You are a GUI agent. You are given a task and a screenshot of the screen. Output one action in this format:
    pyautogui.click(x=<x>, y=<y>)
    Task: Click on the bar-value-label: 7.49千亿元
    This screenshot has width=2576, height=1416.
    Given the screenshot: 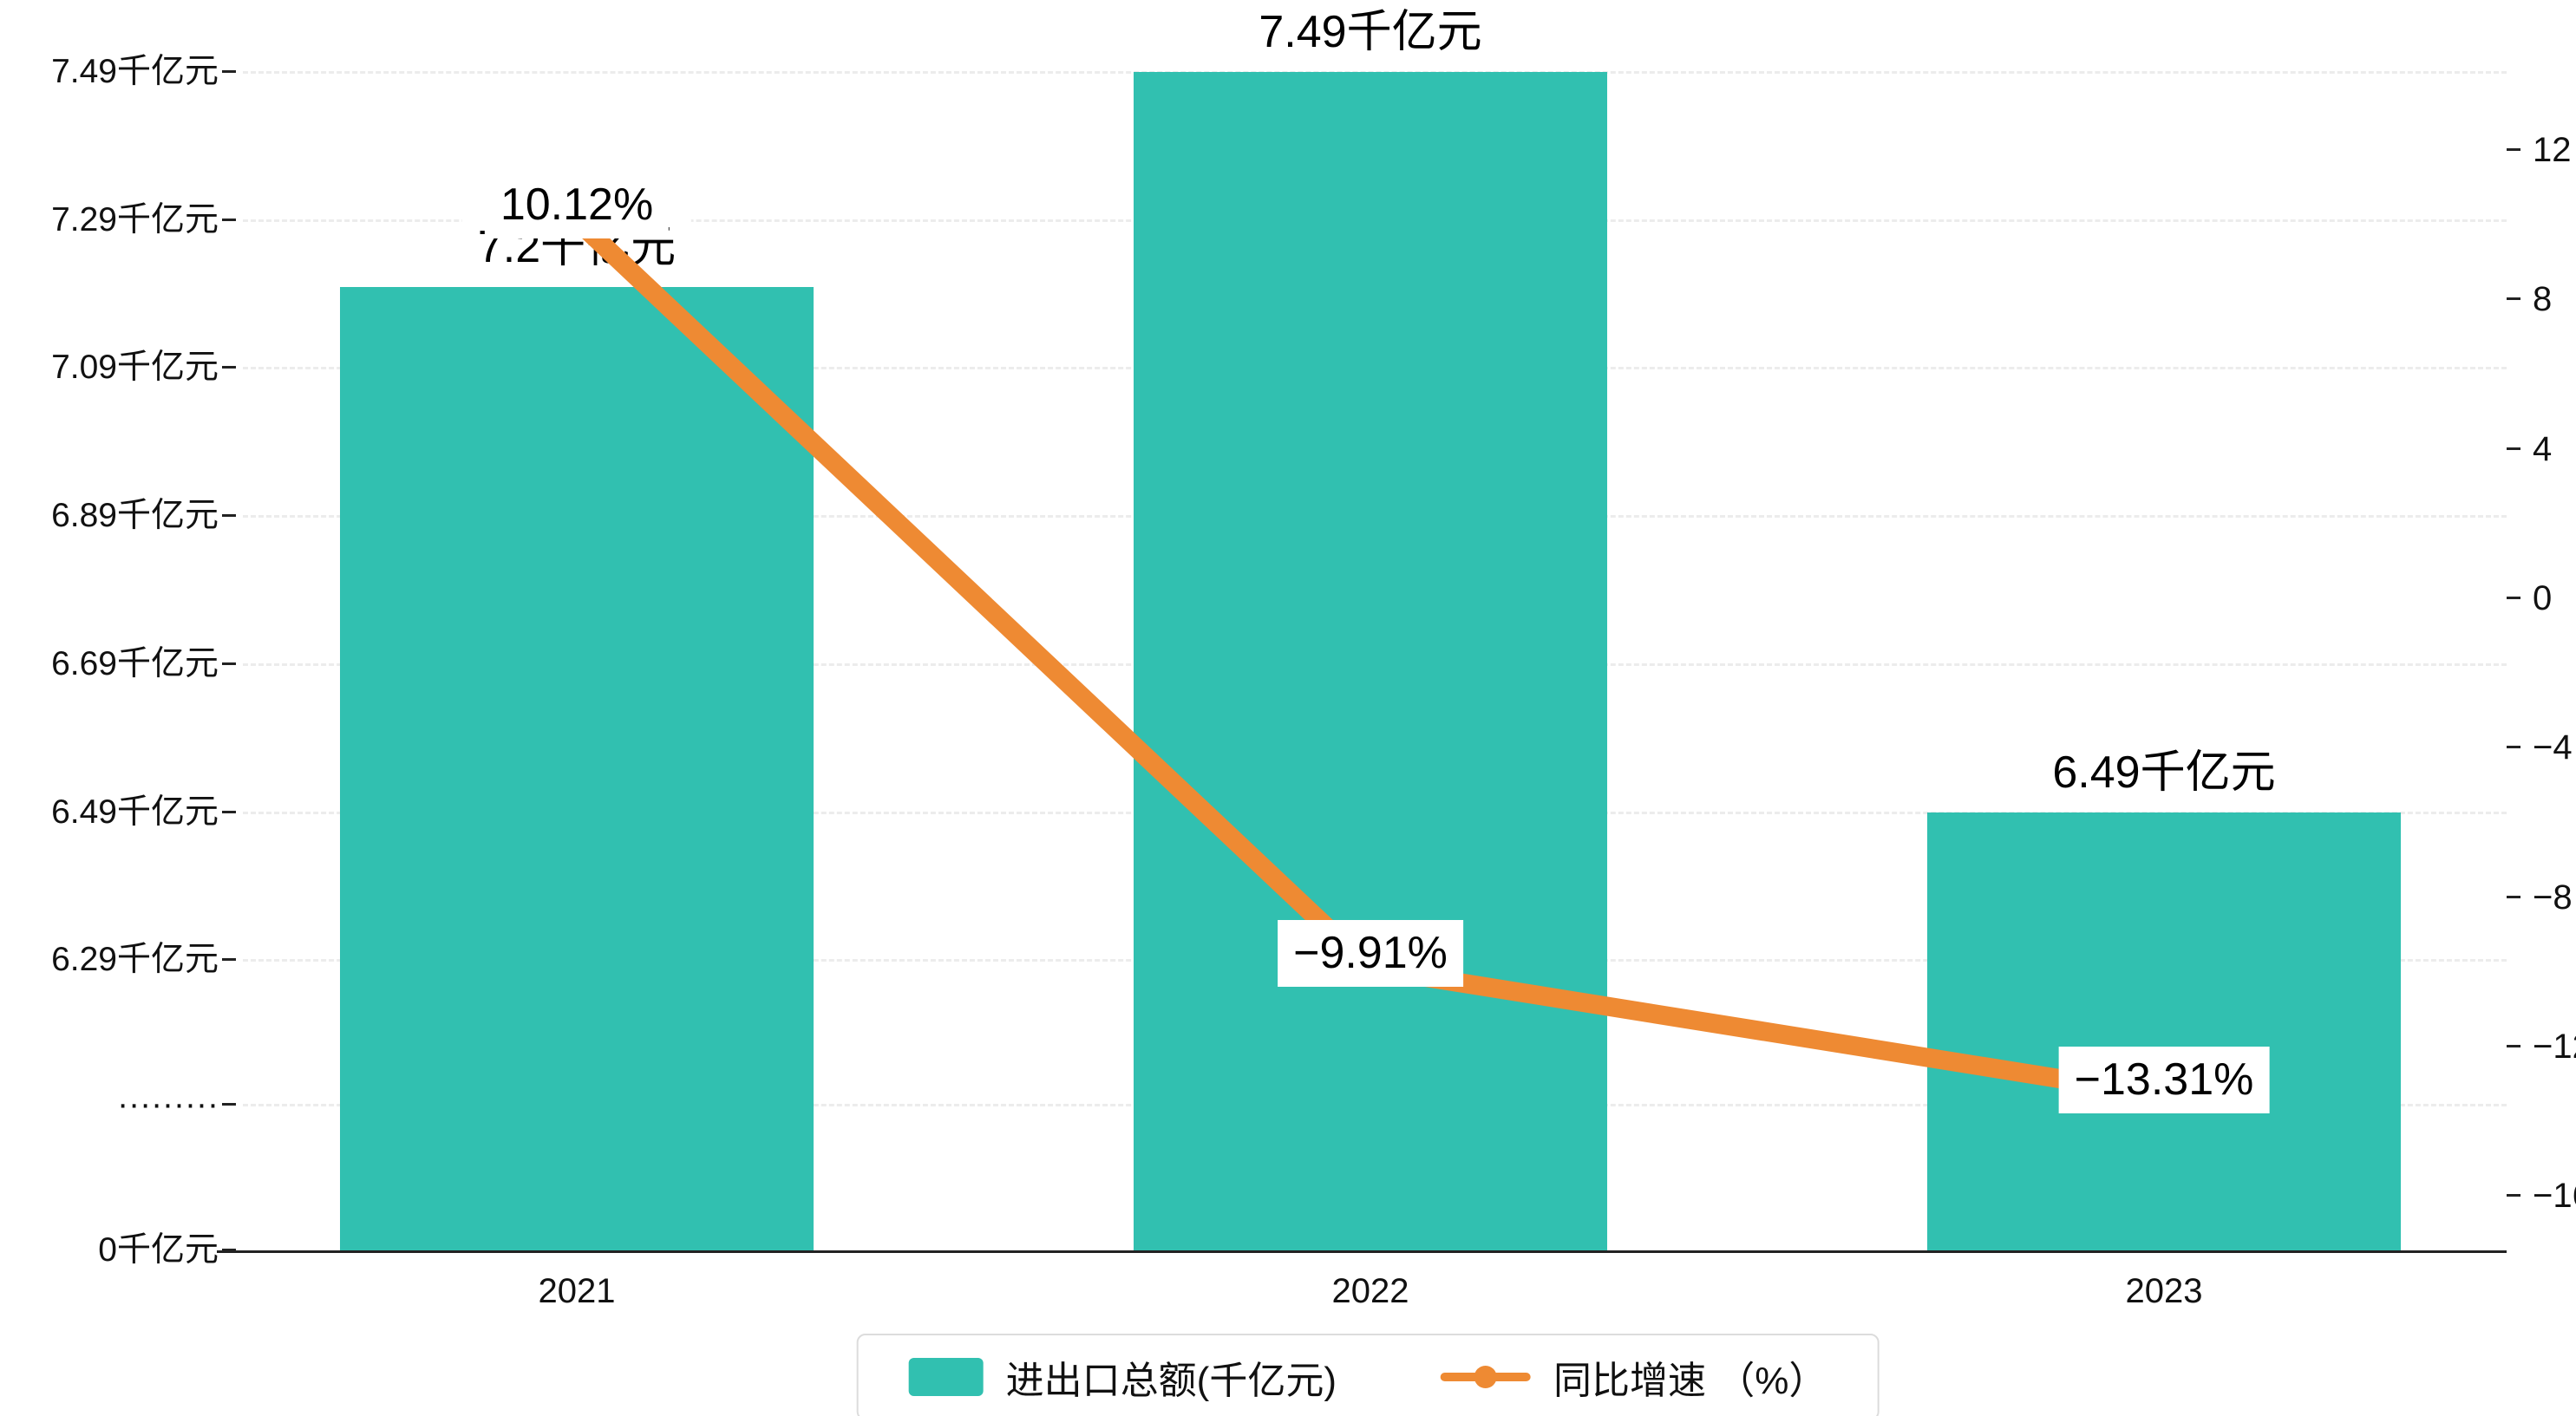 What is the action you would take?
    pyautogui.click(x=1370, y=33)
    